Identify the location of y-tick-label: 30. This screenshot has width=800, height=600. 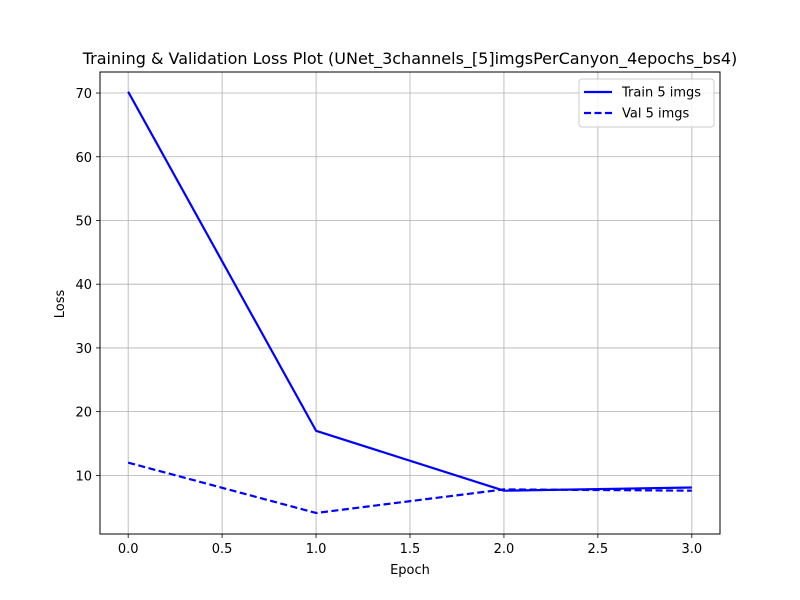
(83, 349).